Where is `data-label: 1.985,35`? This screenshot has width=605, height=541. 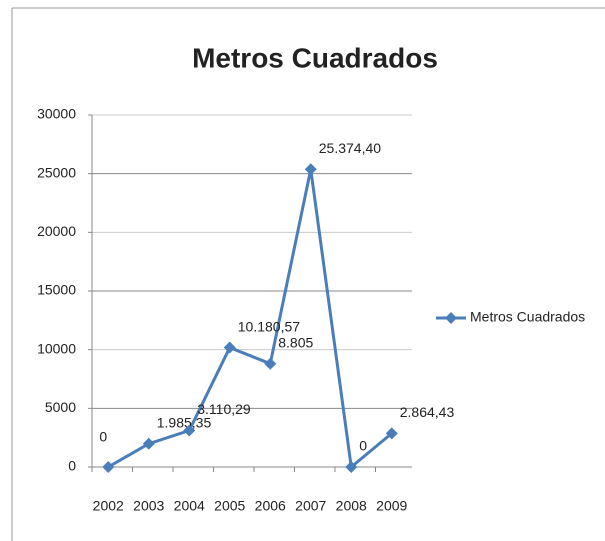 data-label: 1.985,35 is located at coordinates (184, 422).